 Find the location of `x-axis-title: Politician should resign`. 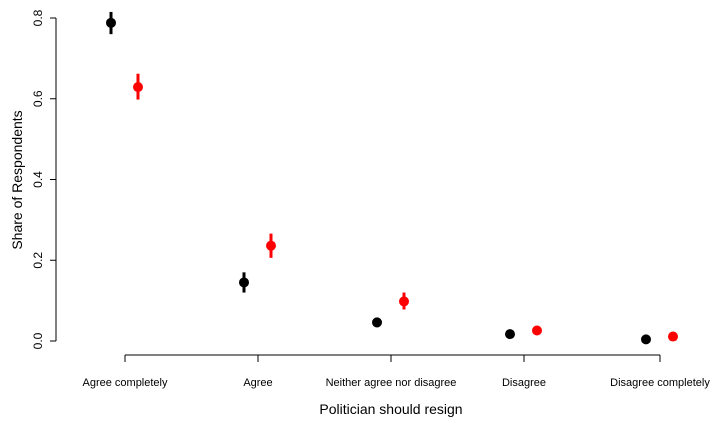

x-axis-title: Politician should resign is located at coordinates (390, 409).